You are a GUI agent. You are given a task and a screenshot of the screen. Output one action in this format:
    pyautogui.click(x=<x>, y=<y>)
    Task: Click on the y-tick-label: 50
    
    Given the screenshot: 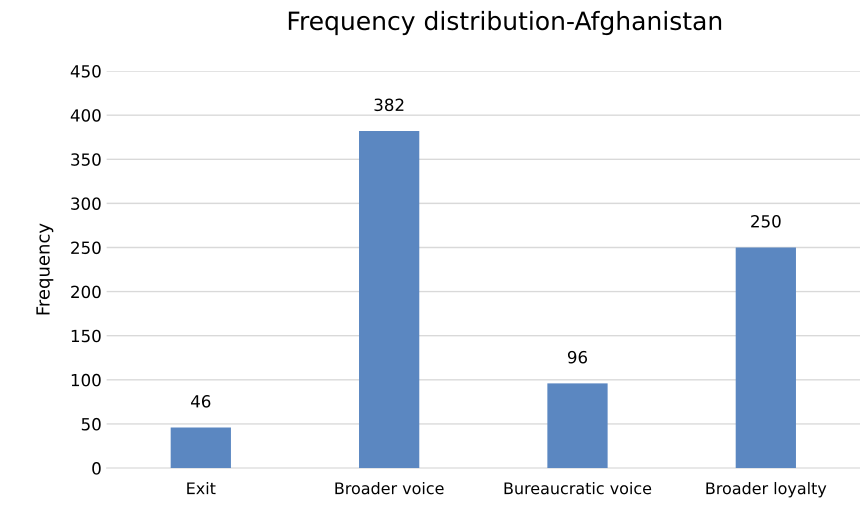 What is the action you would take?
    pyautogui.click(x=91, y=424)
    